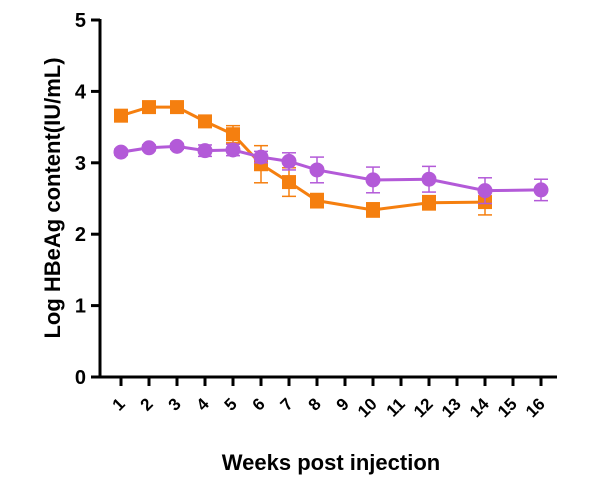 This screenshot has height=484, width=602. I want to click on x-tick-label: 12, so click(423, 407).